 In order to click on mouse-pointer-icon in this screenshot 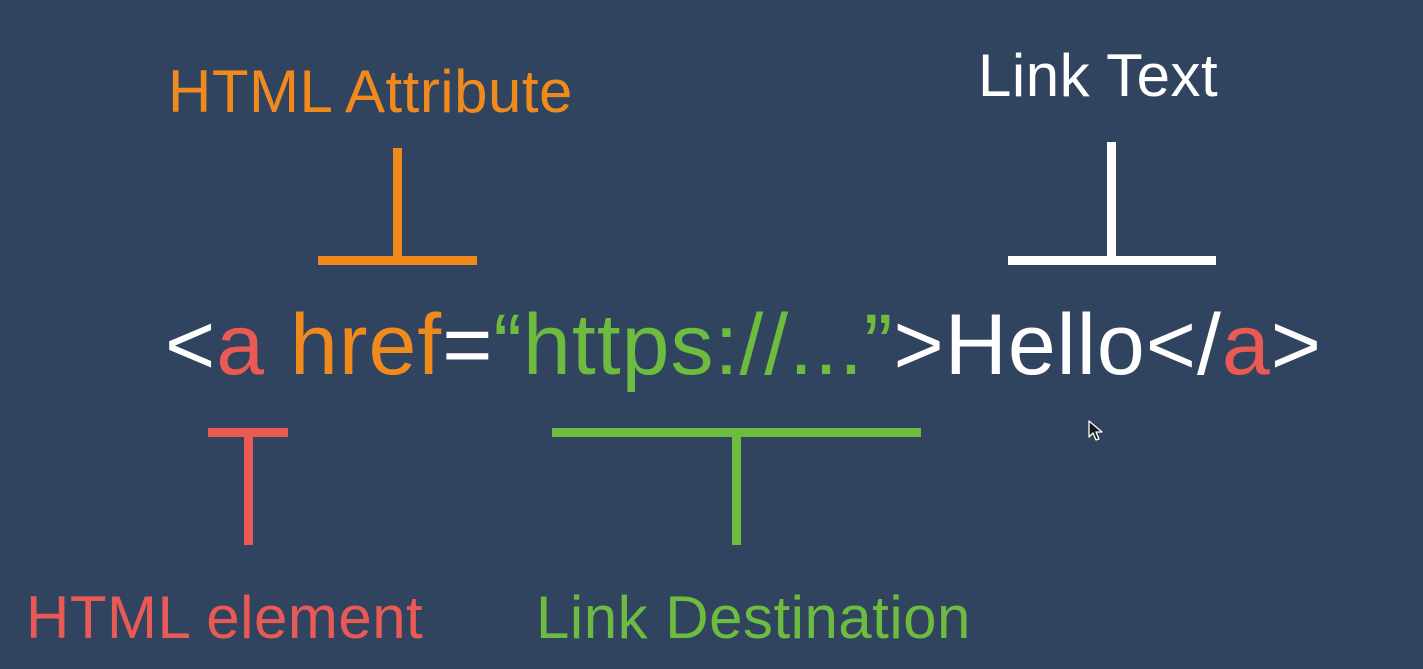, I will do `click(1095, 430)`.